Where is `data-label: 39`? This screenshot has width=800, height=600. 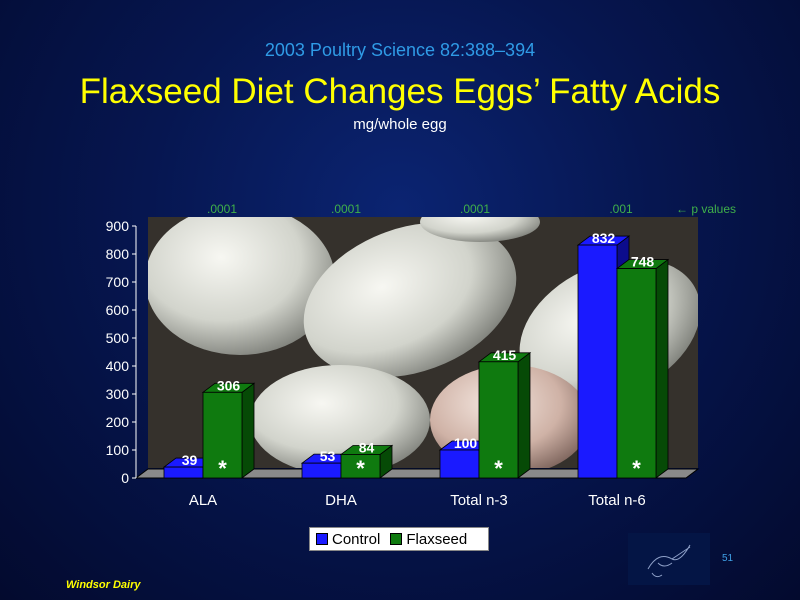
data-label: 39 is located at coordinates (190, 460).